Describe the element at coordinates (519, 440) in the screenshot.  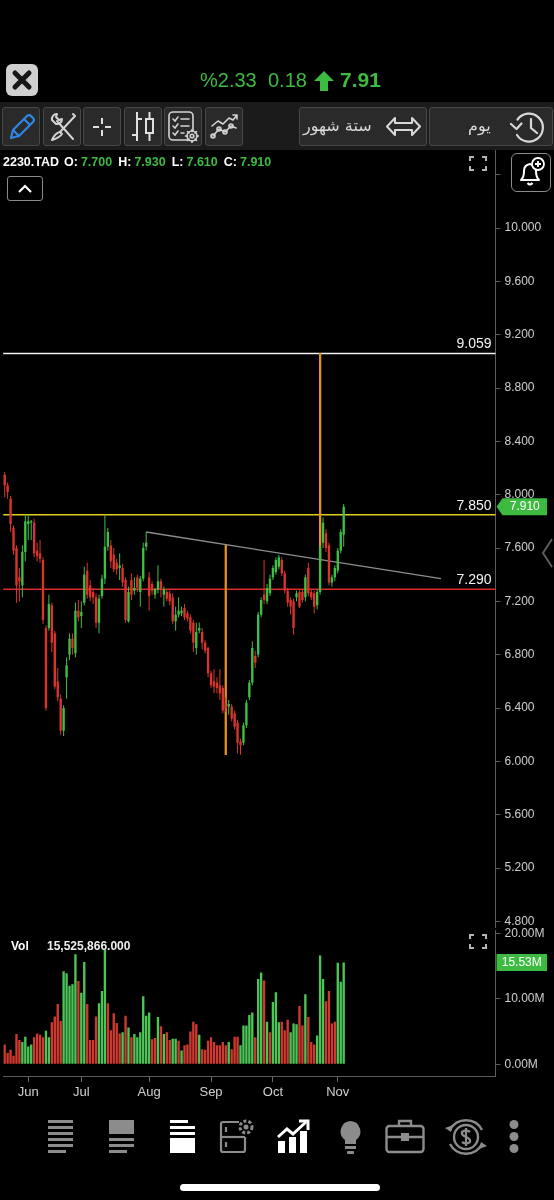
I see `y-tick-label: 8.400` at that location.